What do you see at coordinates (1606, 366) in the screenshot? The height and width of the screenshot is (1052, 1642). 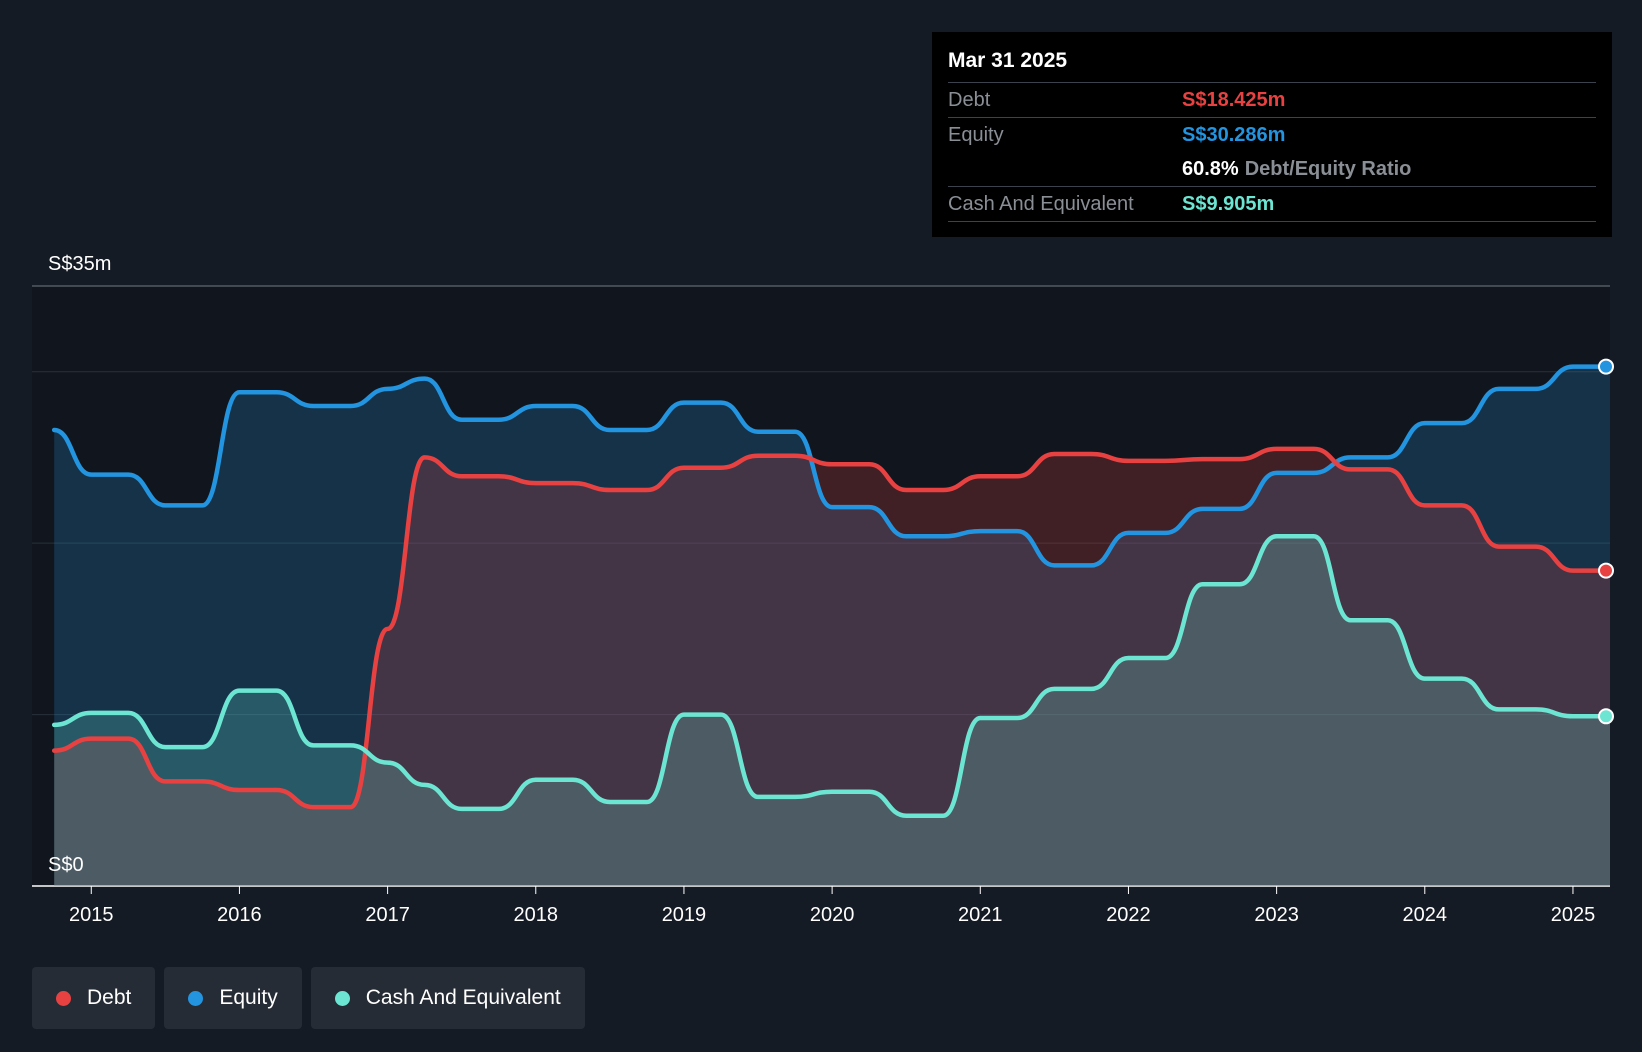 I see `equity-end-marker` at bounding box center [1606, 366].